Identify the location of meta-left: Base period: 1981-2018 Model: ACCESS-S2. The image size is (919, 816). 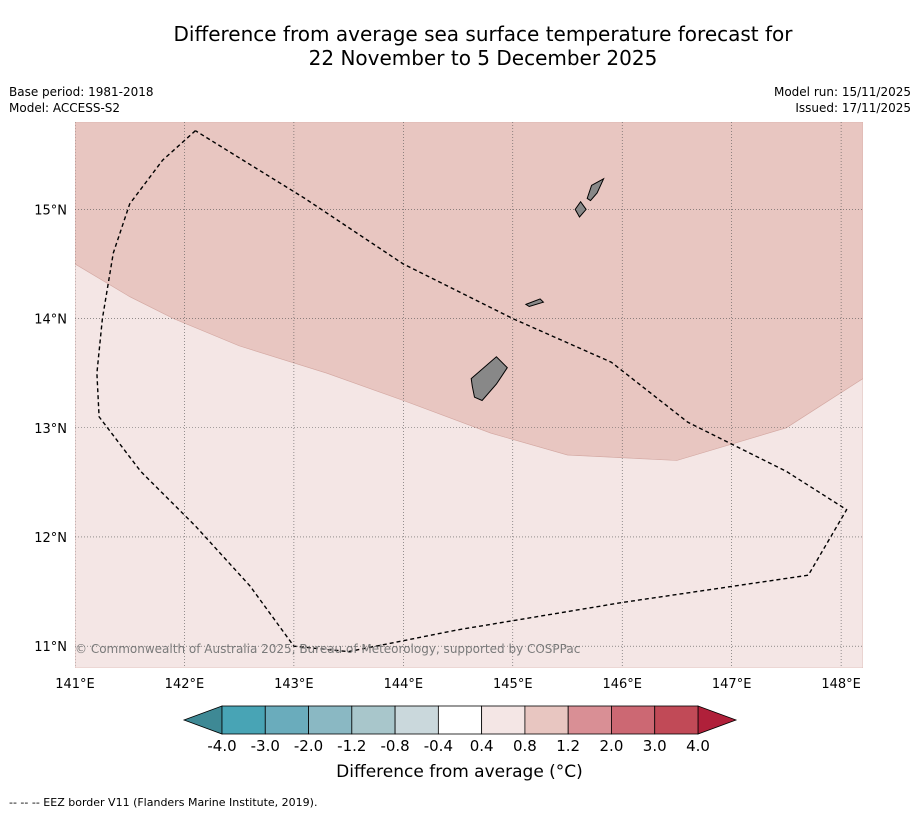
(81, 100).